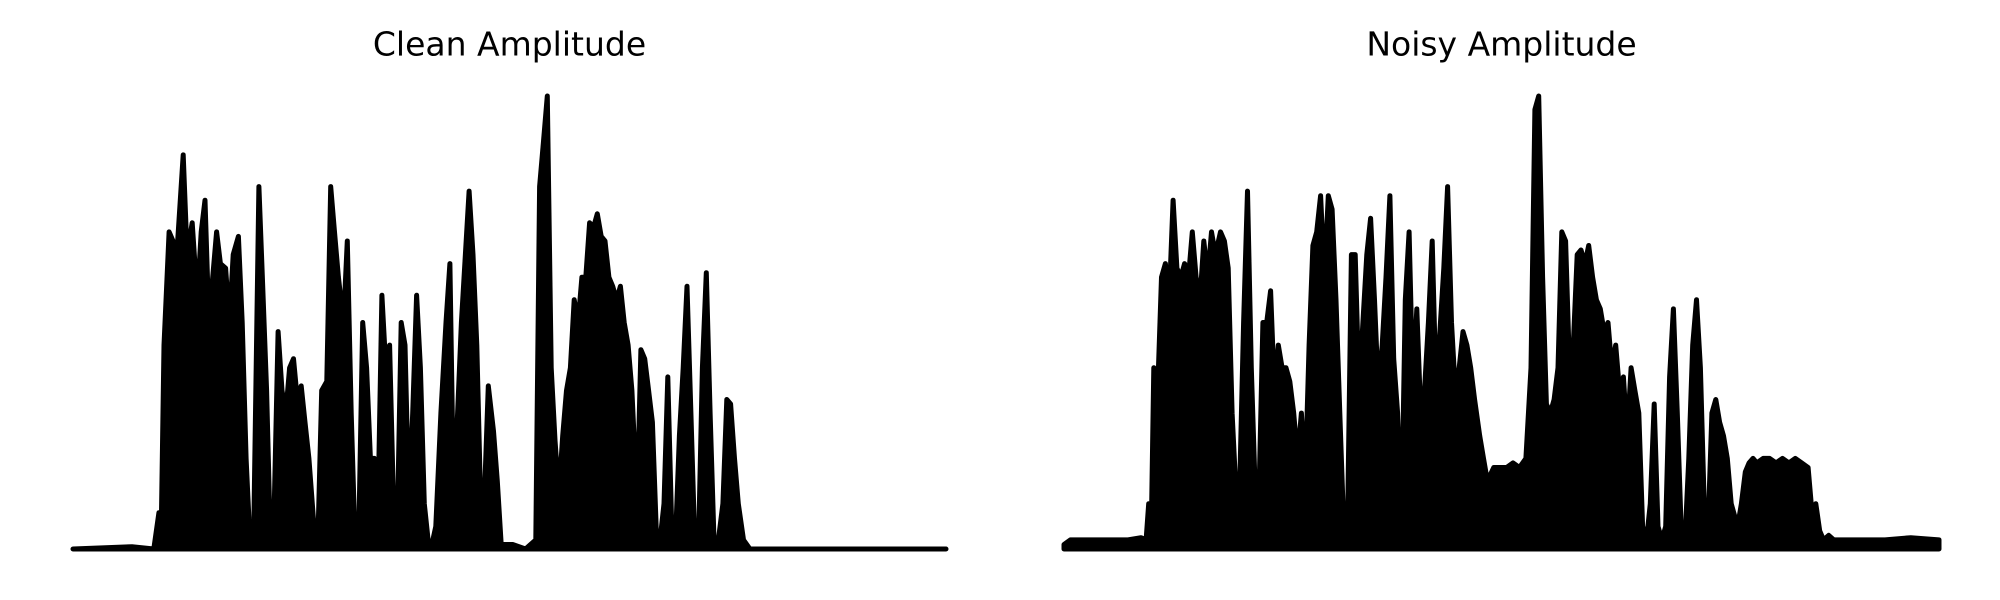  Describe the element at coordinates (509, 44) in the screenshot. I see `chart-title: Clean Amplitude` at that location.